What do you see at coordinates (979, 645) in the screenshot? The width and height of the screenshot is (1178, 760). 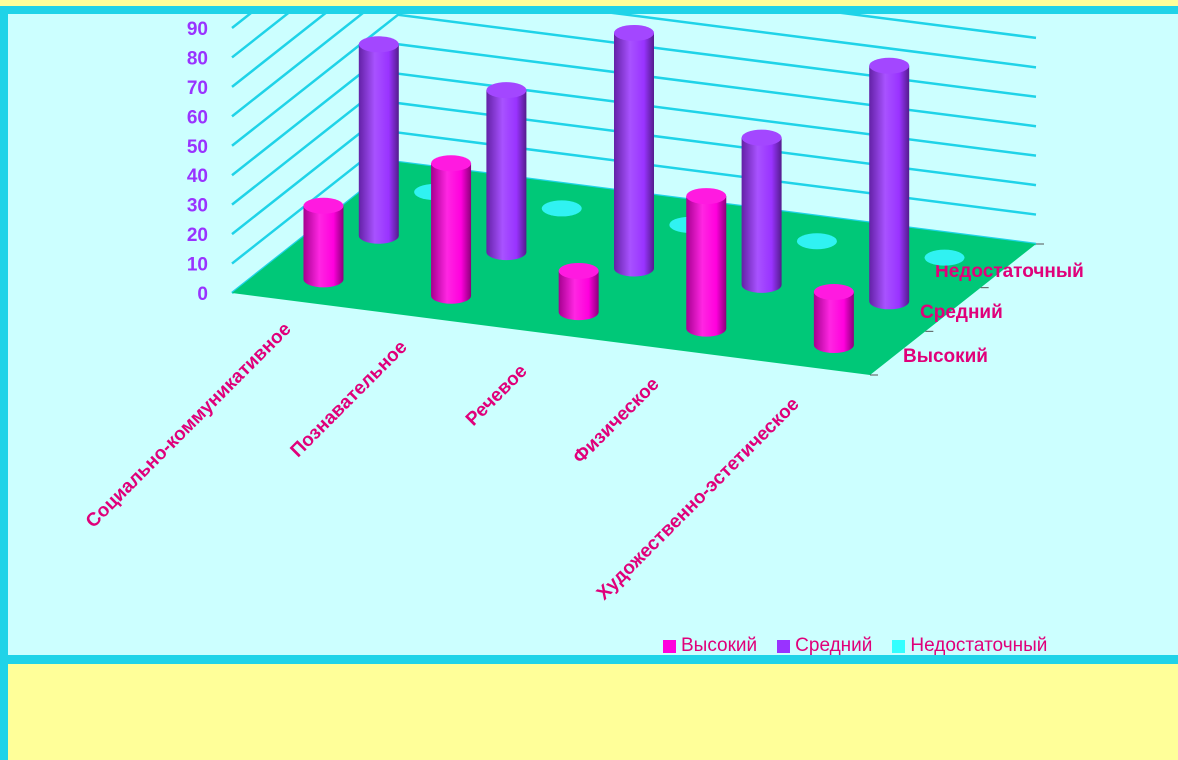 I see `legend-label: Недостаточный` at bounding box center [979, 645].